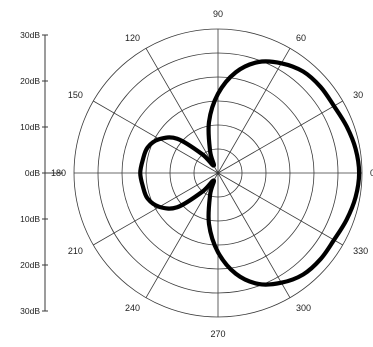 The height and width of the screenshot is (347, 373). I want to click on angle-tick-label: 90, so click(218, 14).